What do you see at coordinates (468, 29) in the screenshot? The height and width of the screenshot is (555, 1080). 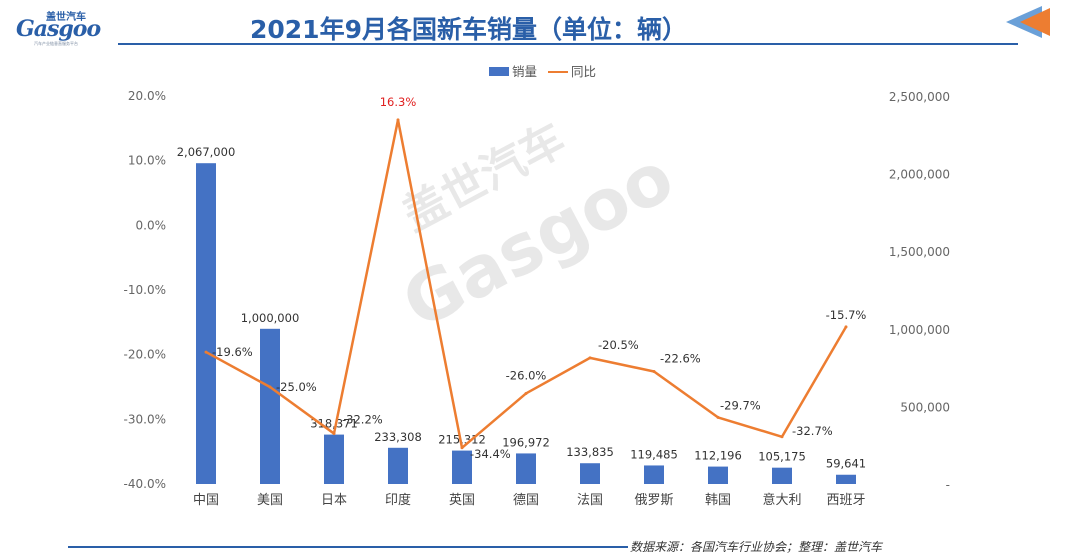 I see `page-title: 2021年9月各国新车销量（单位：辆）` at bounding box center [468, 29].